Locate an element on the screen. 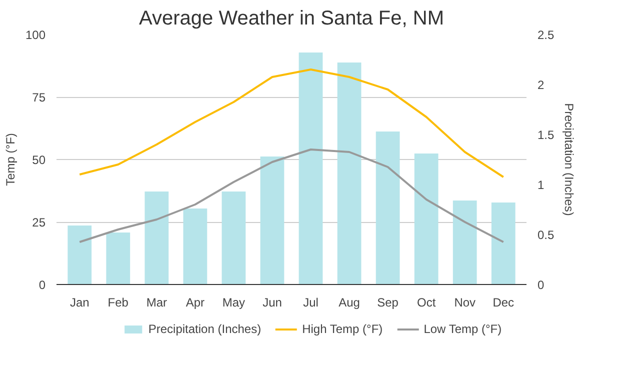  y-tick-label: 75 is located at coordinates (39, 97).